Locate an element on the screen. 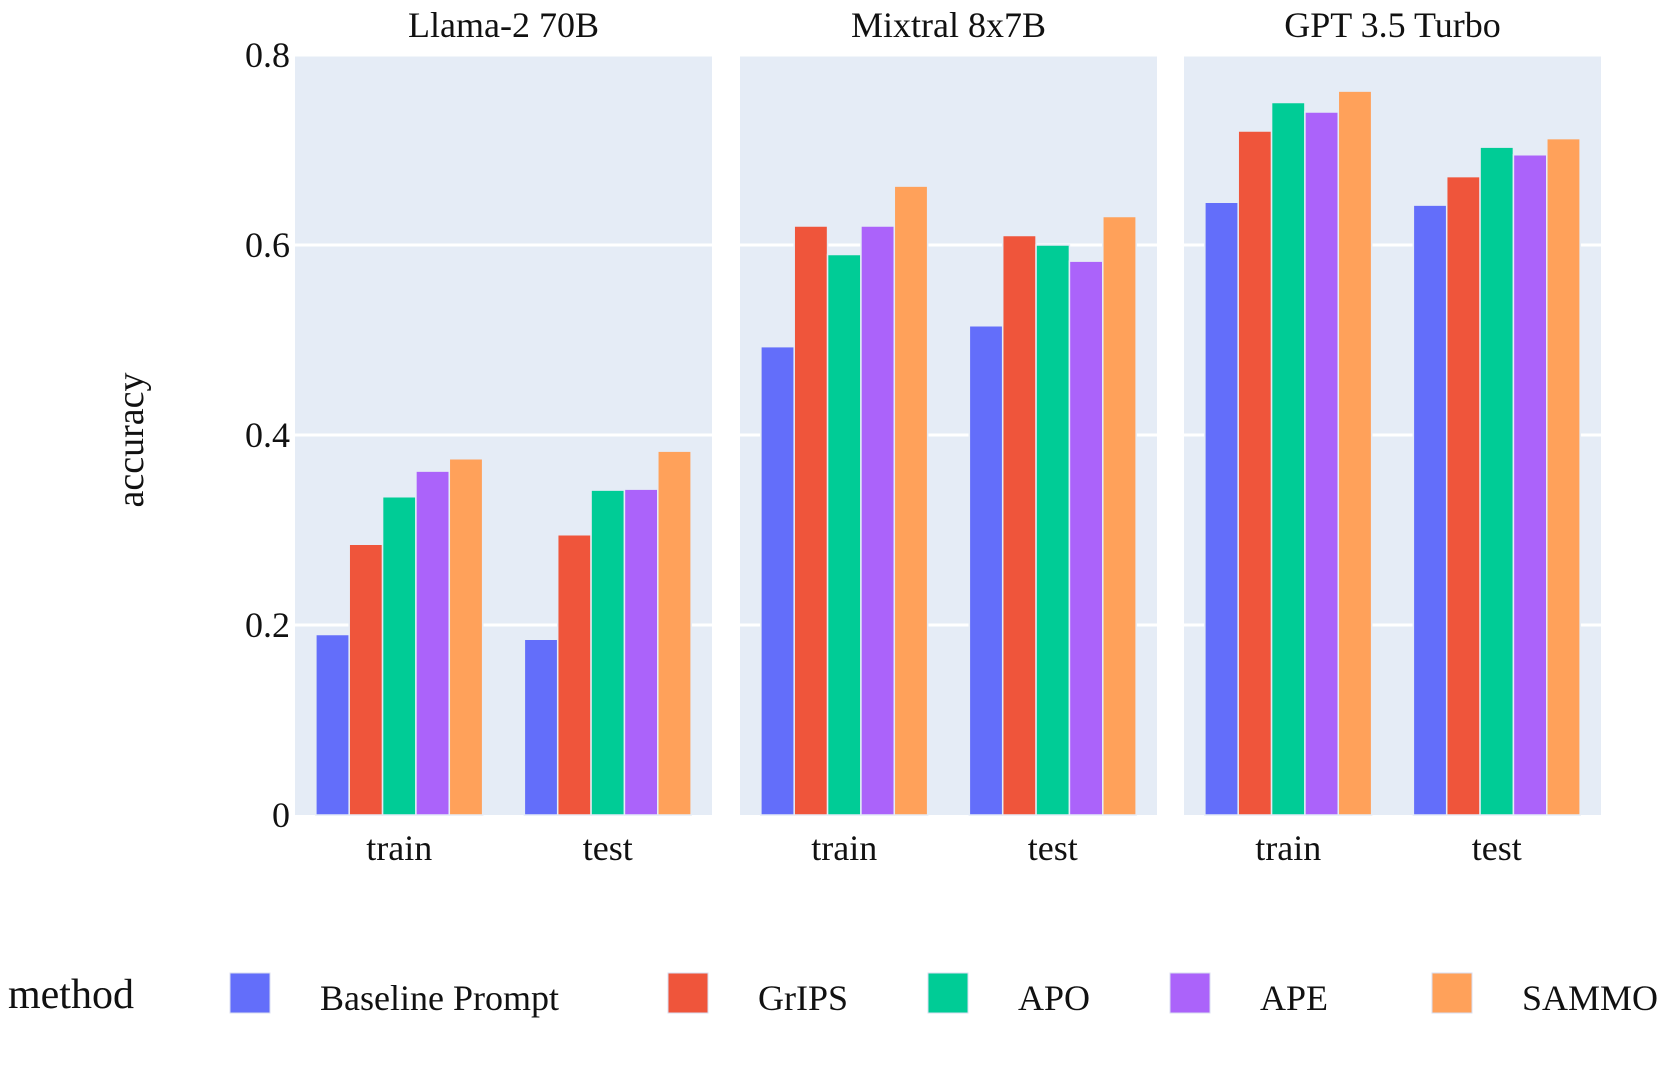 This screenshot has width=1661, height=1088. y-tick-label: 0 is located at coordinates (281, 815).